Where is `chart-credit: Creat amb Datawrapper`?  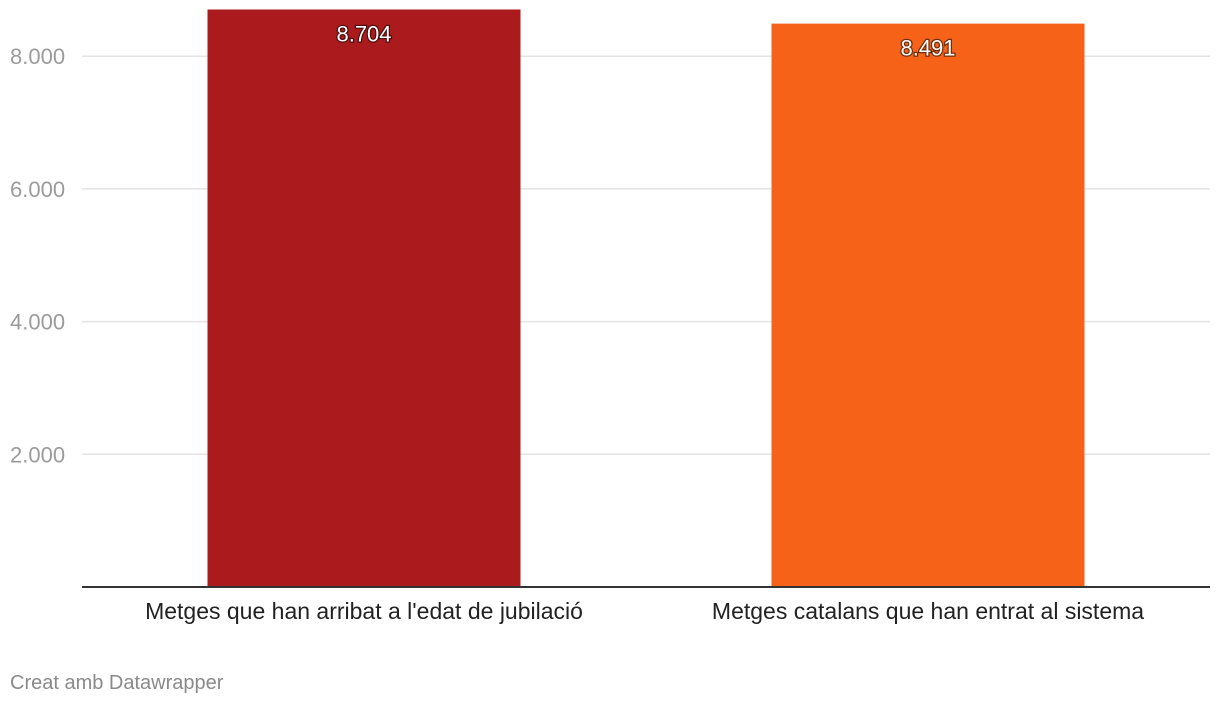 chart-credit: Creat amb Datawrapper is located at coordinates (117, 683).